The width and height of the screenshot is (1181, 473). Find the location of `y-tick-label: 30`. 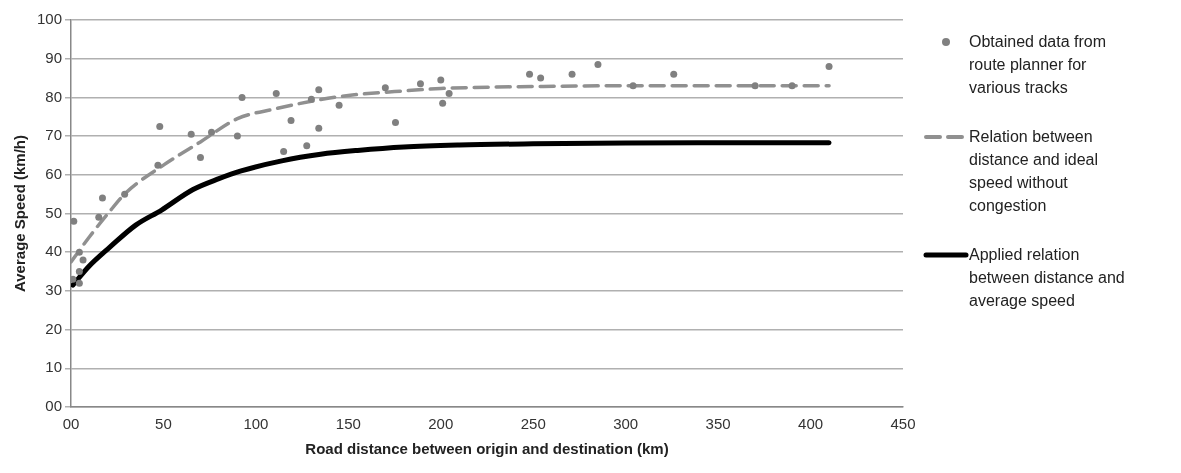

y-tick-label: 30 is located at coordinates (54, 290).